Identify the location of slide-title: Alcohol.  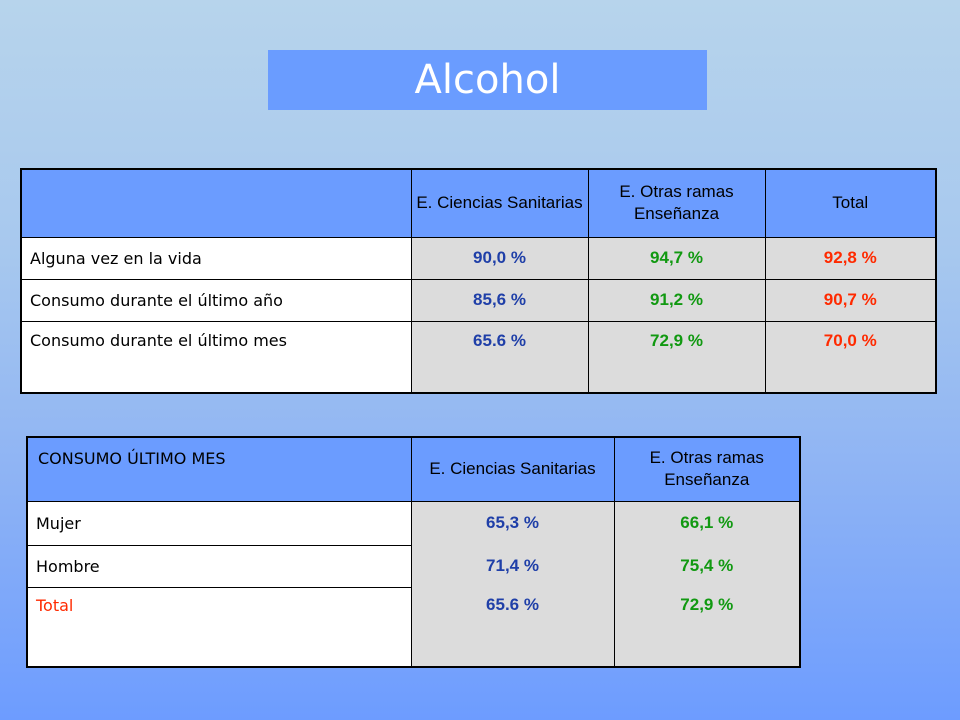
(487, 80).